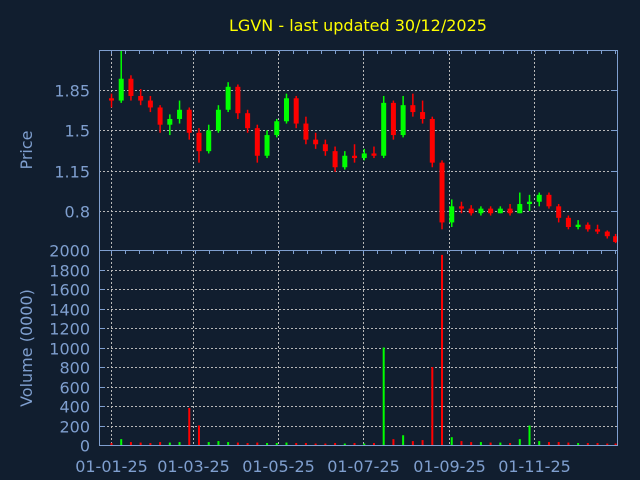  I want to click on volume-tick-label: 600, so click(74, 388).